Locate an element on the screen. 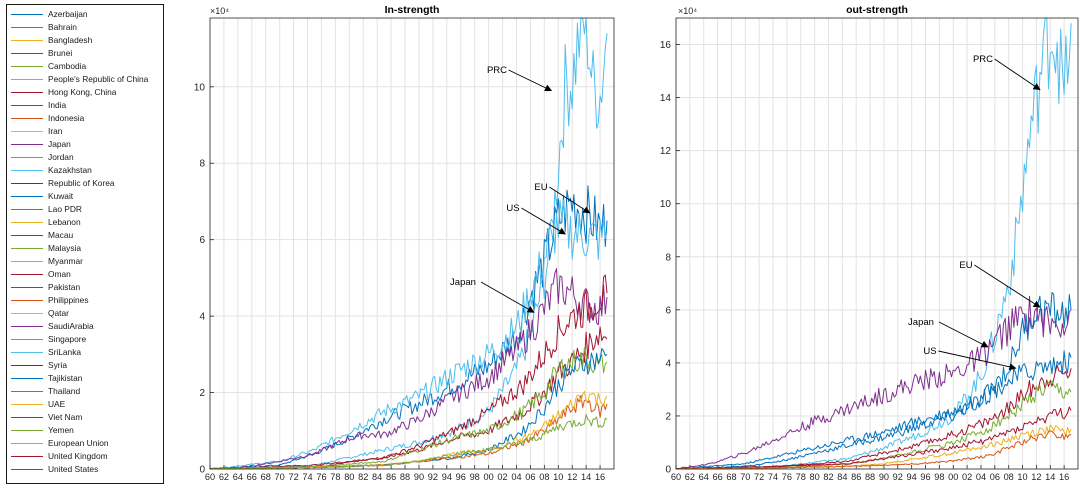  legend-item: Lao PDR is located at coordinates (85, 209).